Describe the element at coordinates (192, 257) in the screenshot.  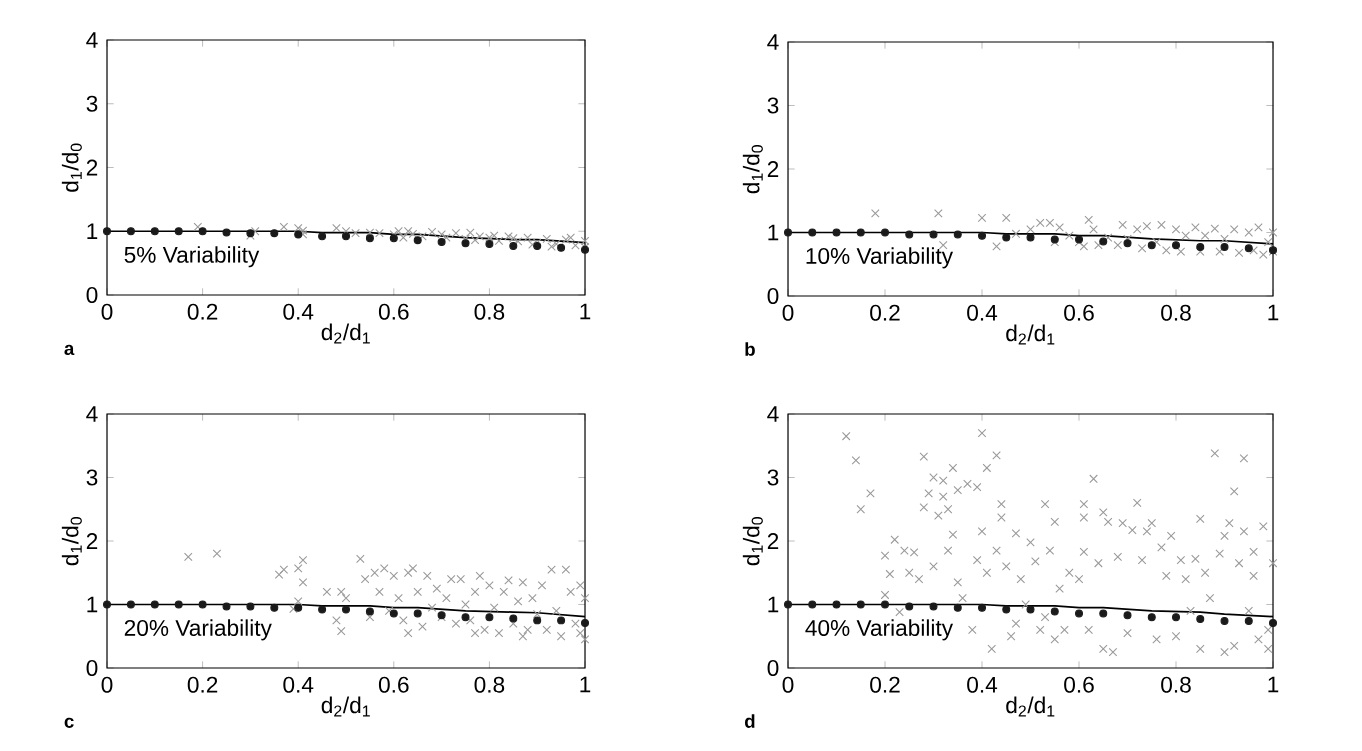
I see `annotation: 5% Variability` at that location.